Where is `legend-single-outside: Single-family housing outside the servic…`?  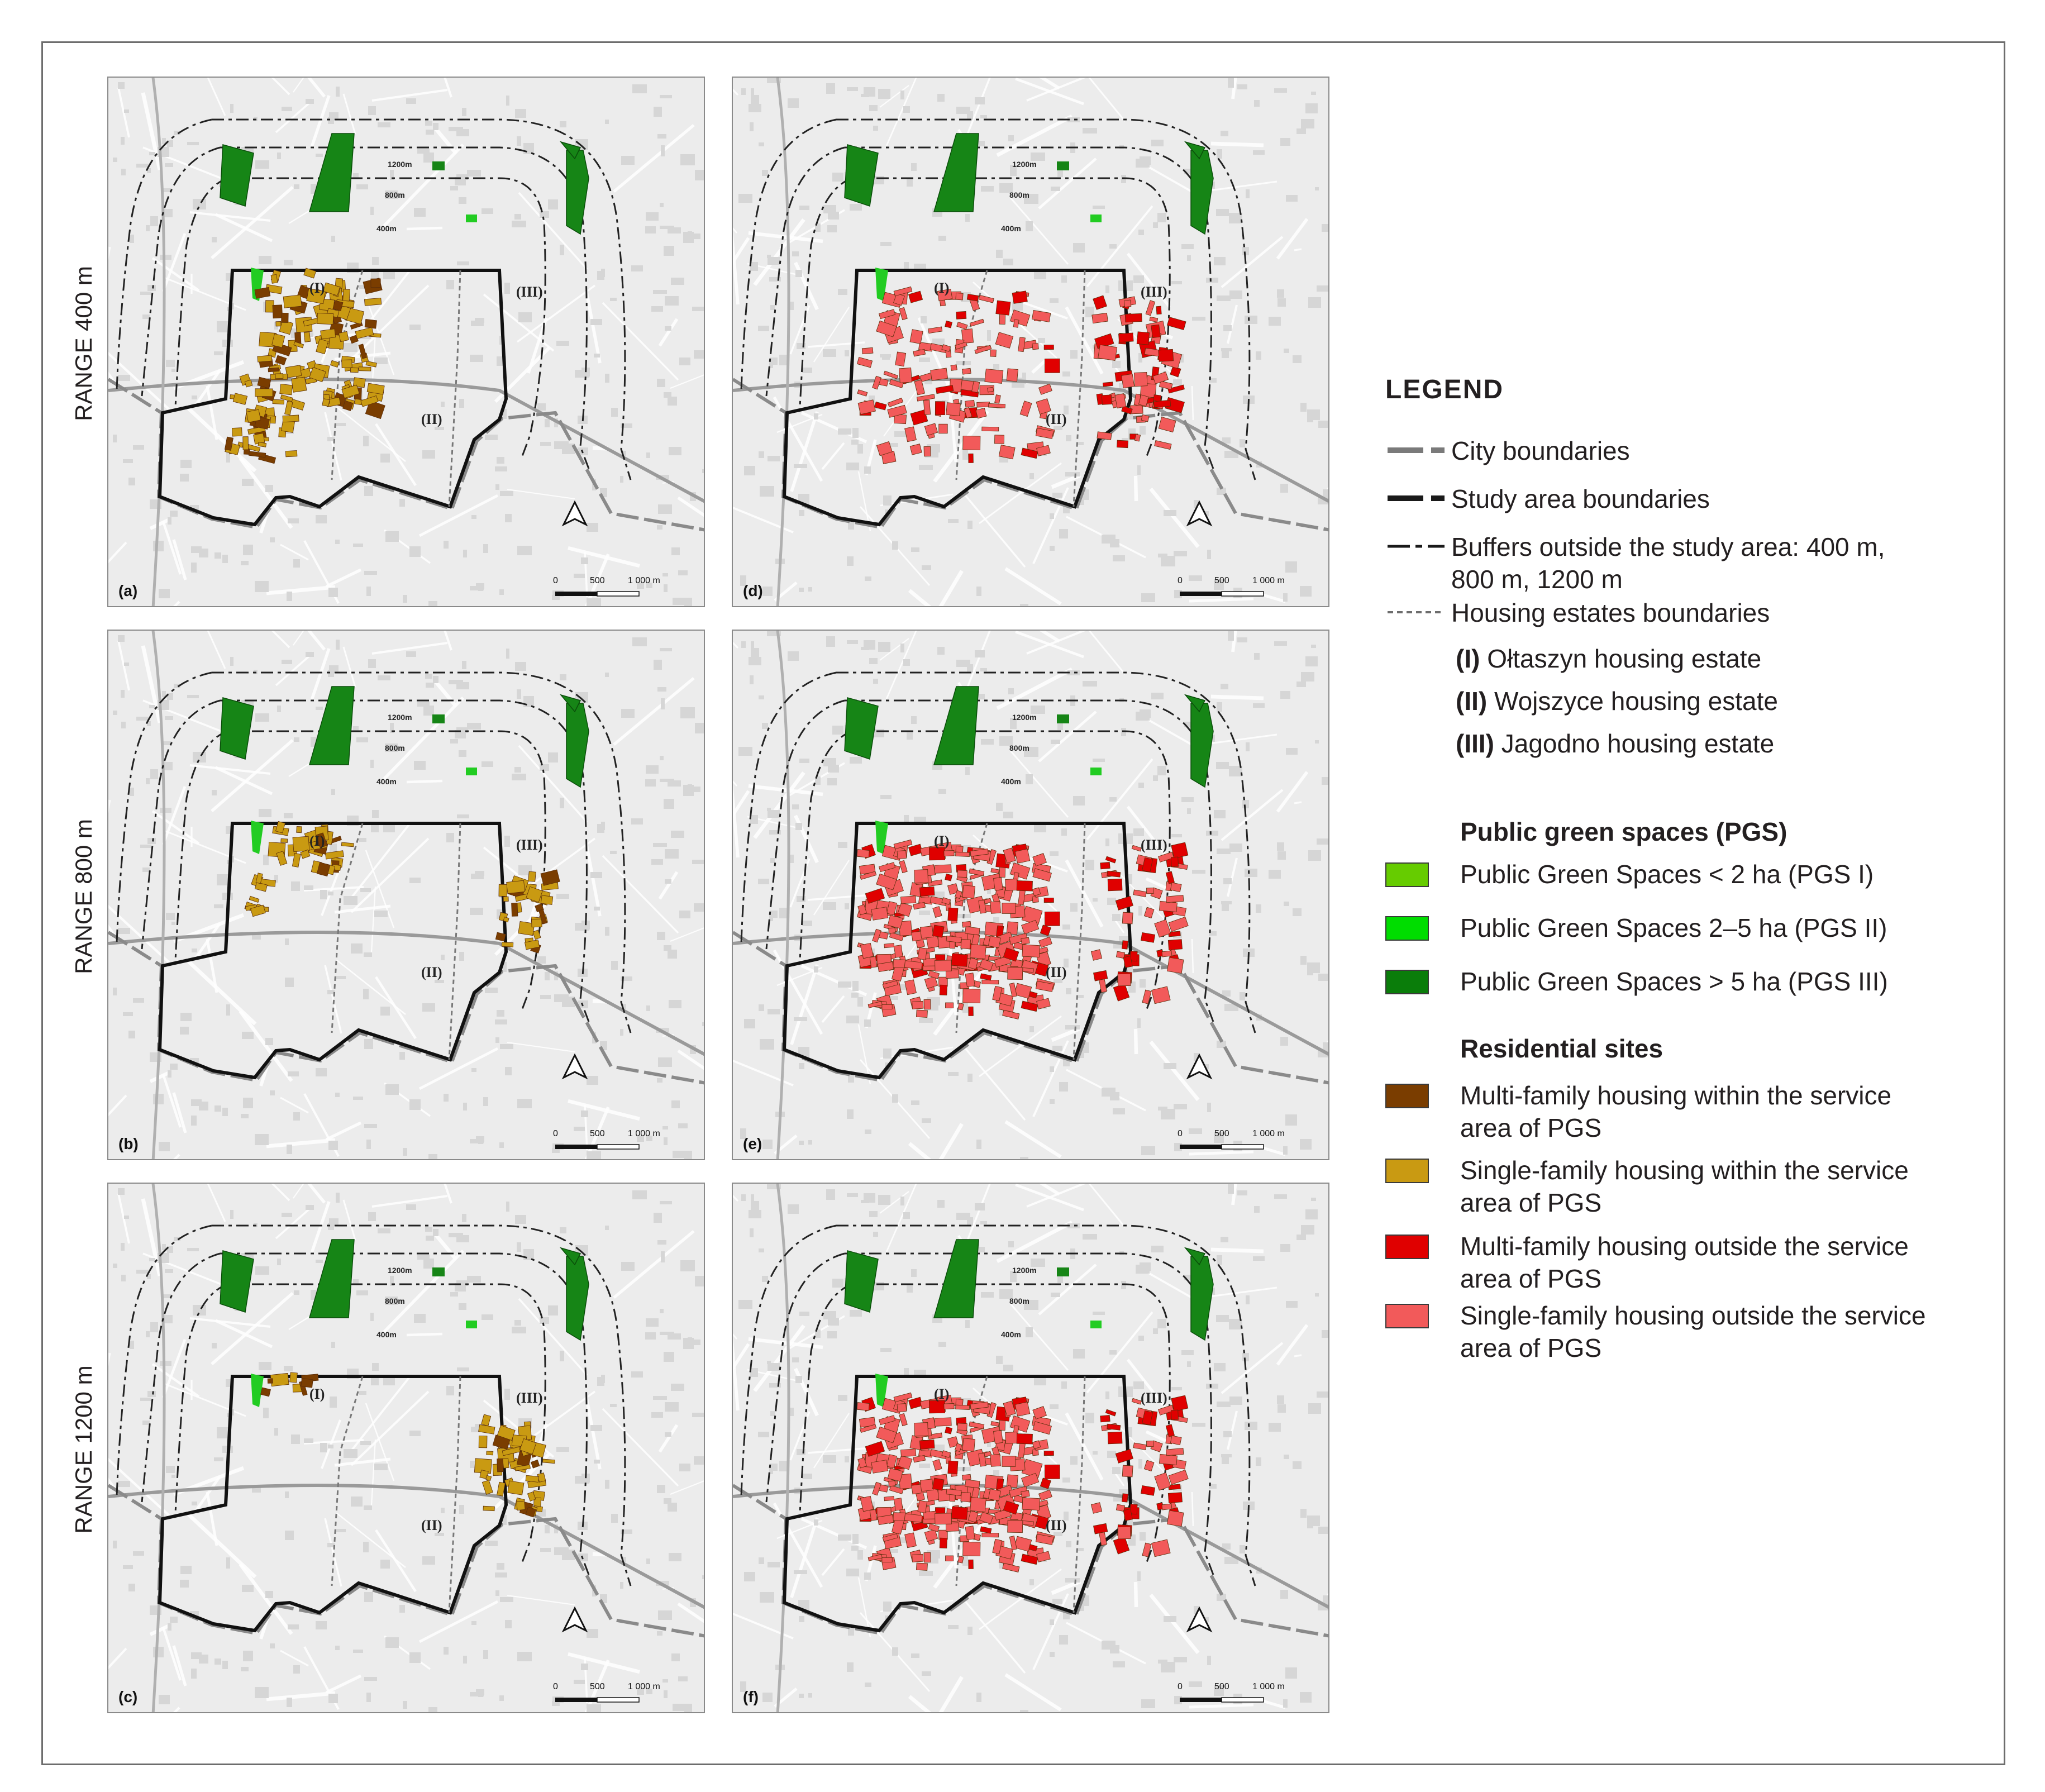
legend-single-outside: Single-family housing outside the servic… is located at coordinates (1693, 1315).